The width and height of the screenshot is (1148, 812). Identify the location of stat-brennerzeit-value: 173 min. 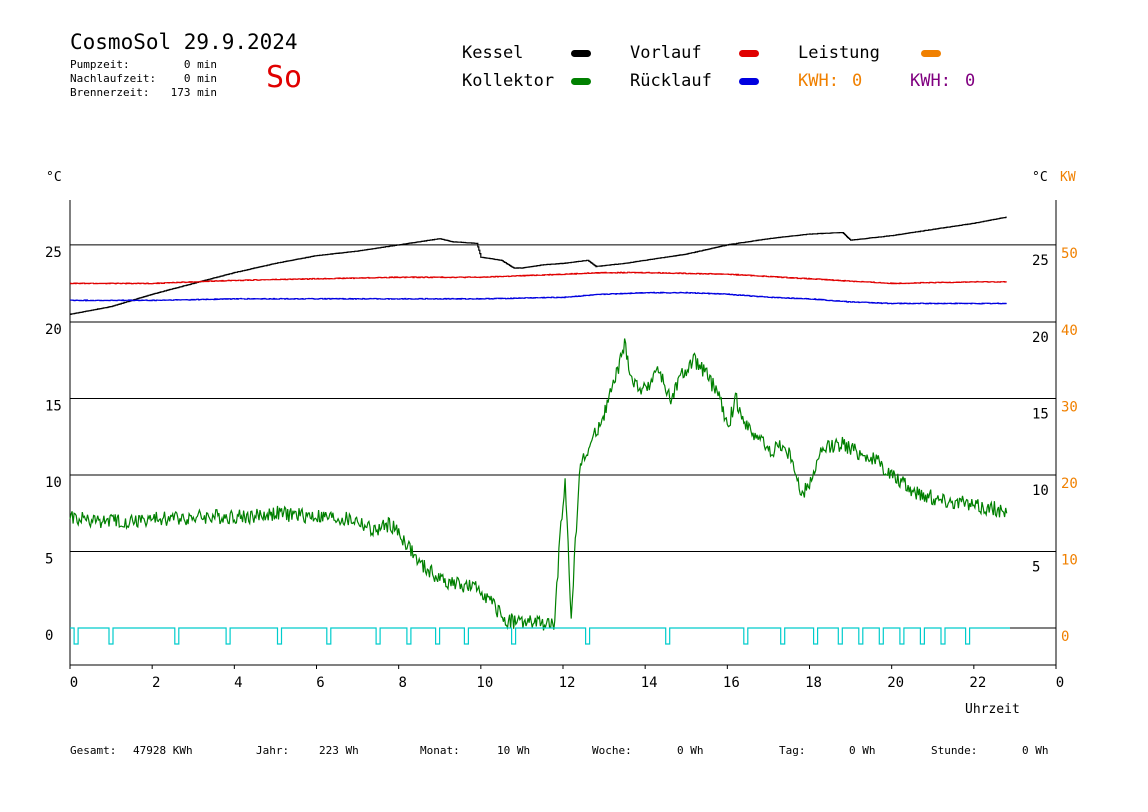
(193, 92).